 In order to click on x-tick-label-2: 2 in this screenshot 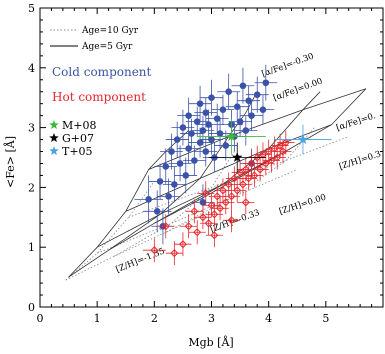, I will do `click(154, 318)`.